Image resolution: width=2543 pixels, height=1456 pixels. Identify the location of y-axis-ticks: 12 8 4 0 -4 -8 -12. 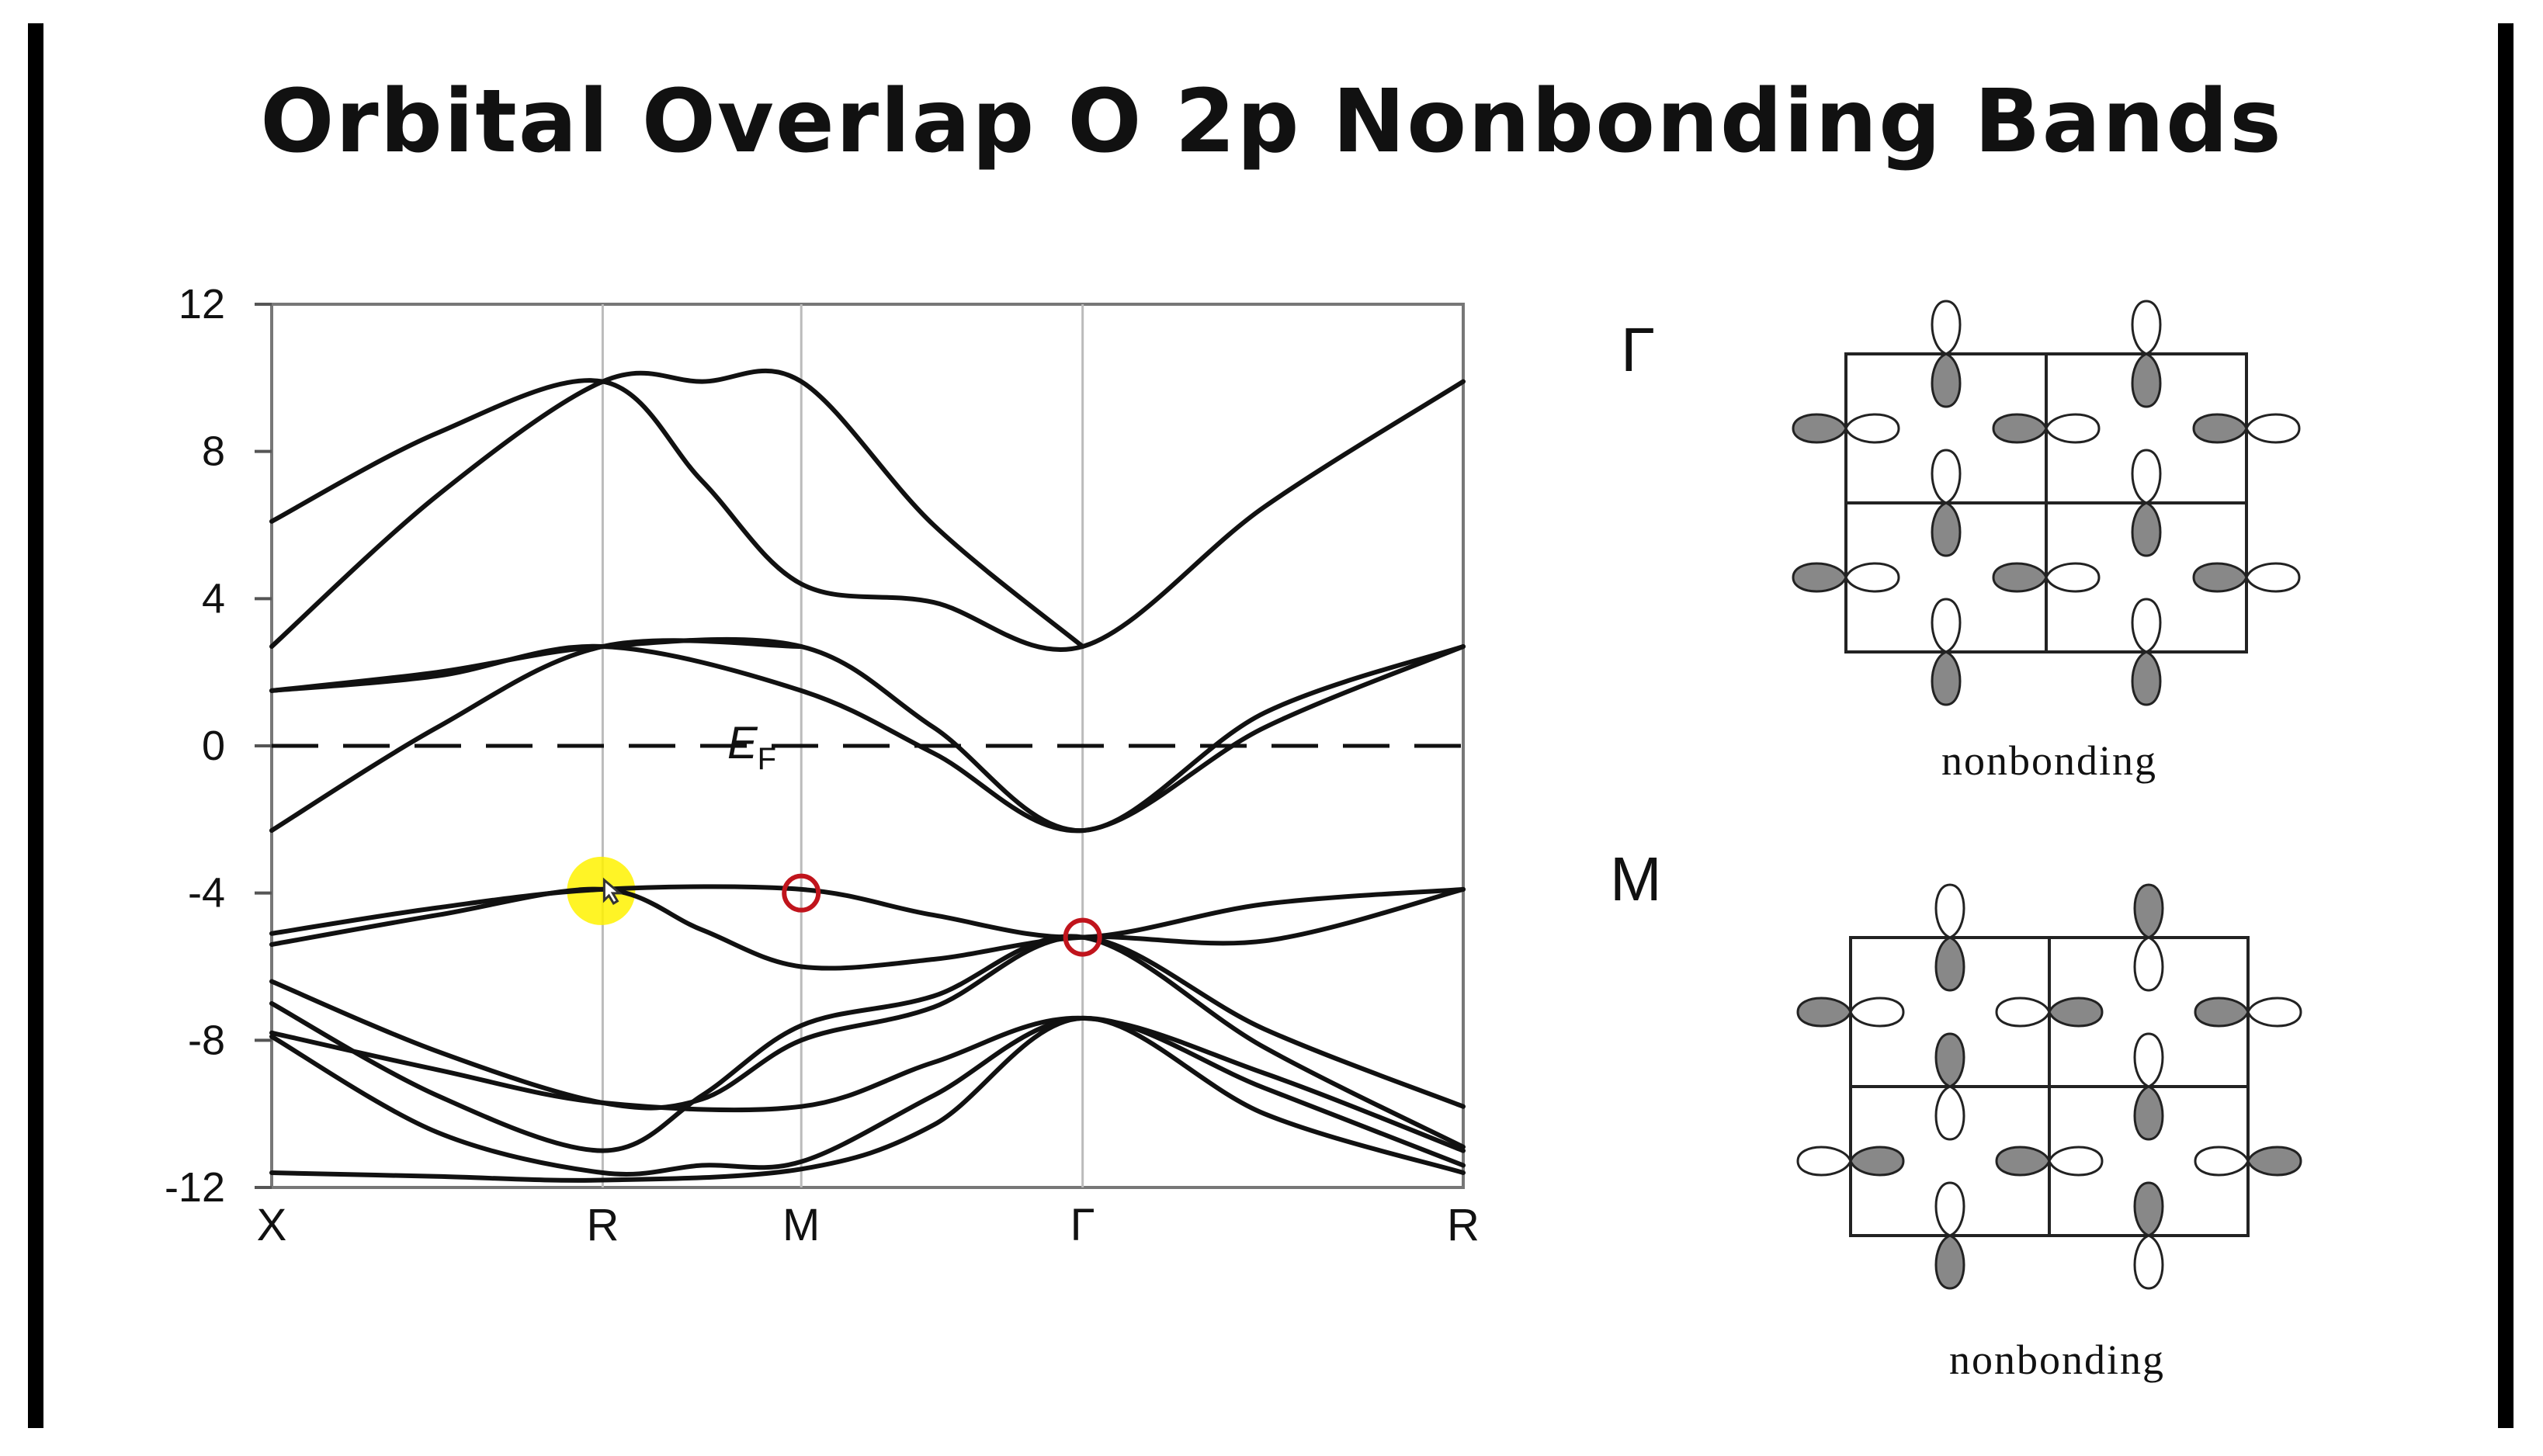
(218, 746).